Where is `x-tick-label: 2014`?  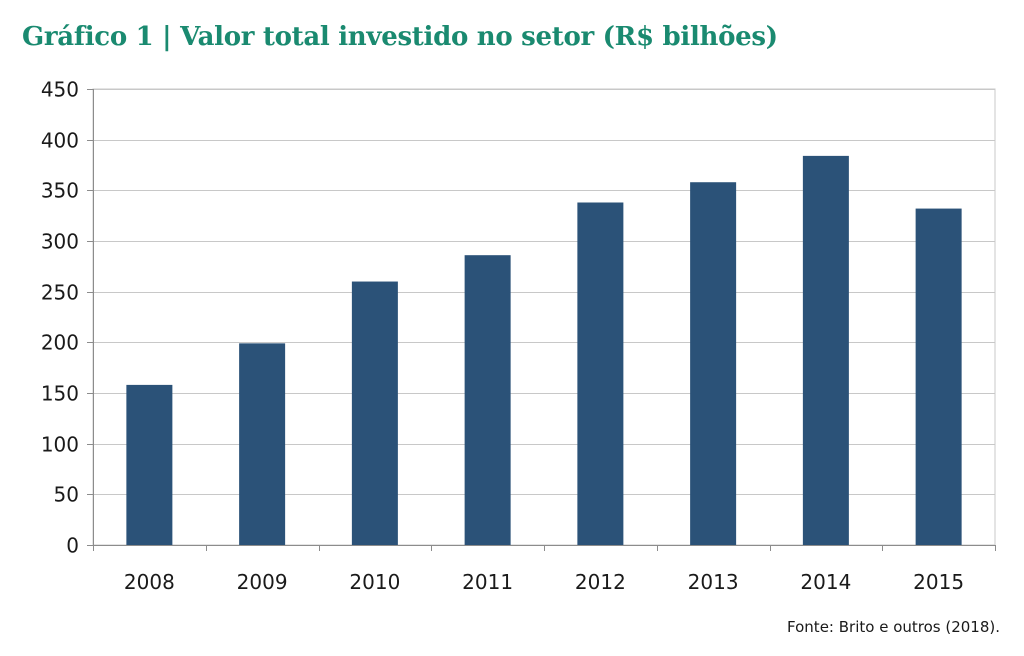 x-tick-label: 2014 is located at coordinates (825, 582).